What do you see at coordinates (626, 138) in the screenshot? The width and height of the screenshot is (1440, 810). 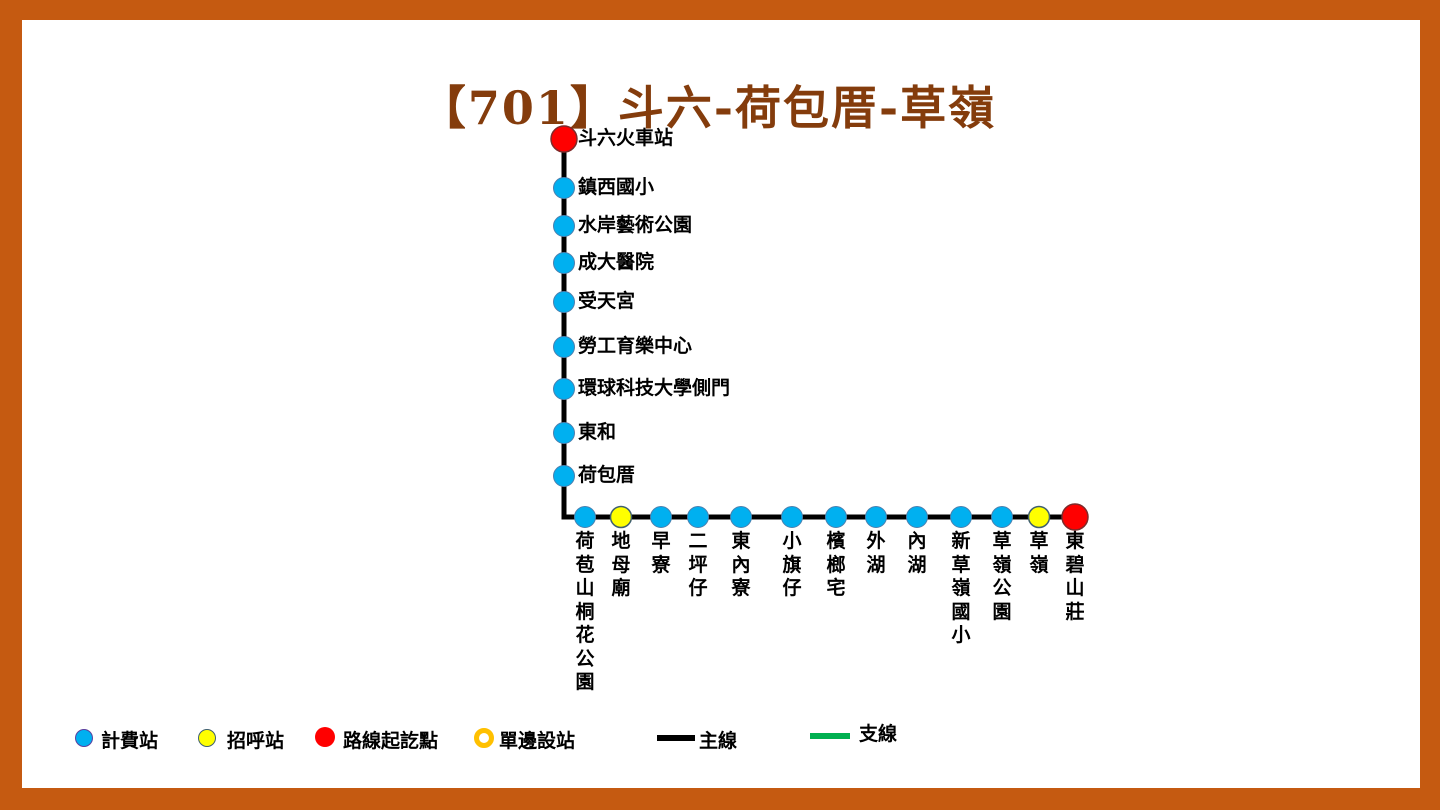 I see `stop-label: 斗六火車站` at bounding box center [626, 138].